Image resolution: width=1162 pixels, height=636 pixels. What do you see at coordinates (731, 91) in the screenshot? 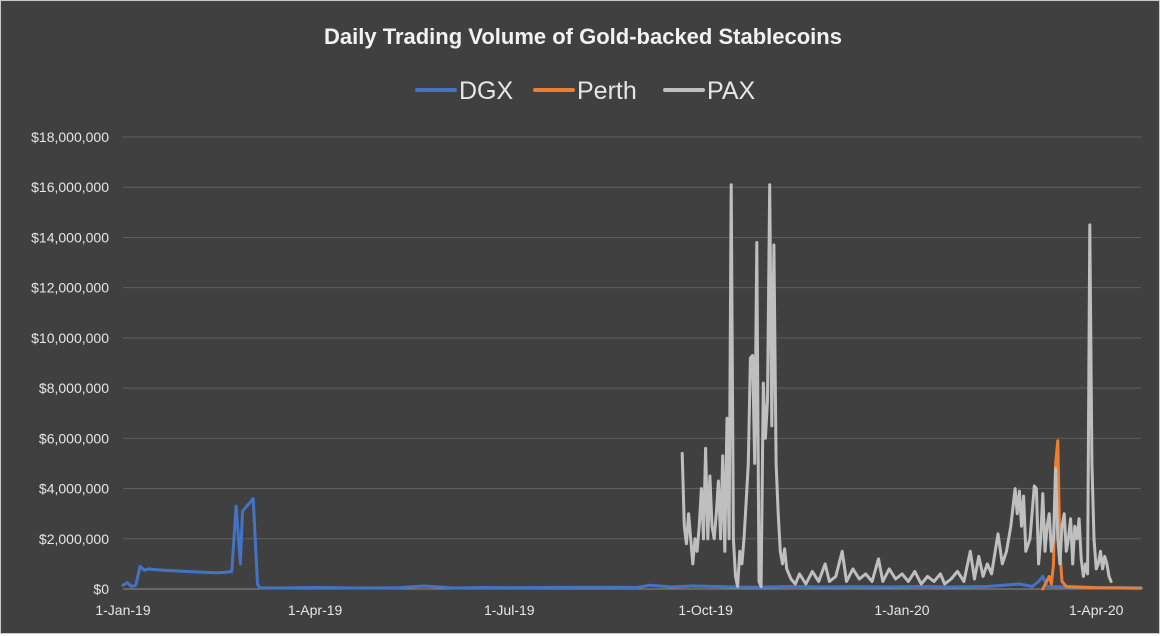
I see `legend-label-pax: PAX` at bounding box center [731, 91].